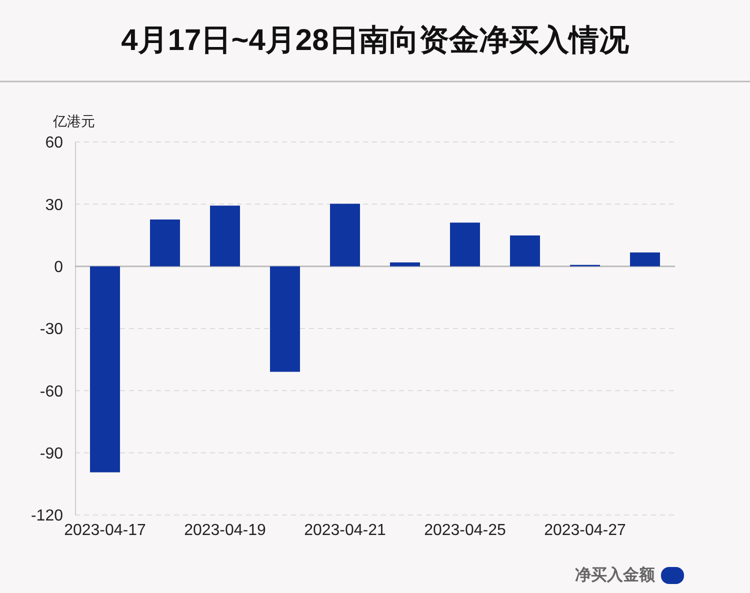  Describe the element at coordinates (615, 575) in the screenshot. I see `legend-label: 净买入金额` at that location.